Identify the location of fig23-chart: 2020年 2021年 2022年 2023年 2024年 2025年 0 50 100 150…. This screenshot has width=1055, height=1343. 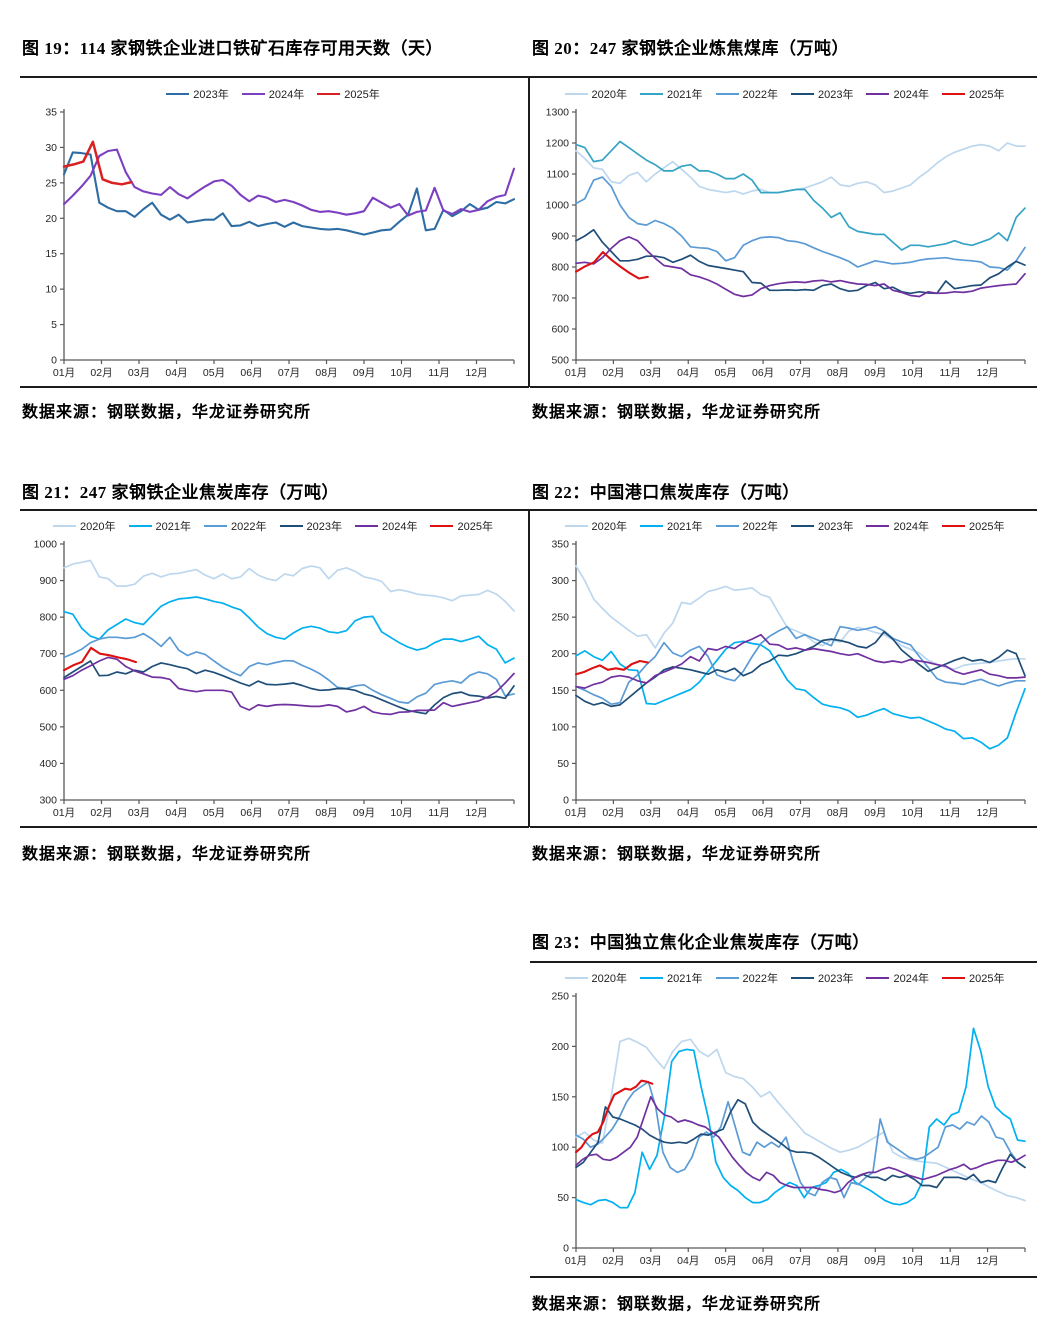
(784, 1120).